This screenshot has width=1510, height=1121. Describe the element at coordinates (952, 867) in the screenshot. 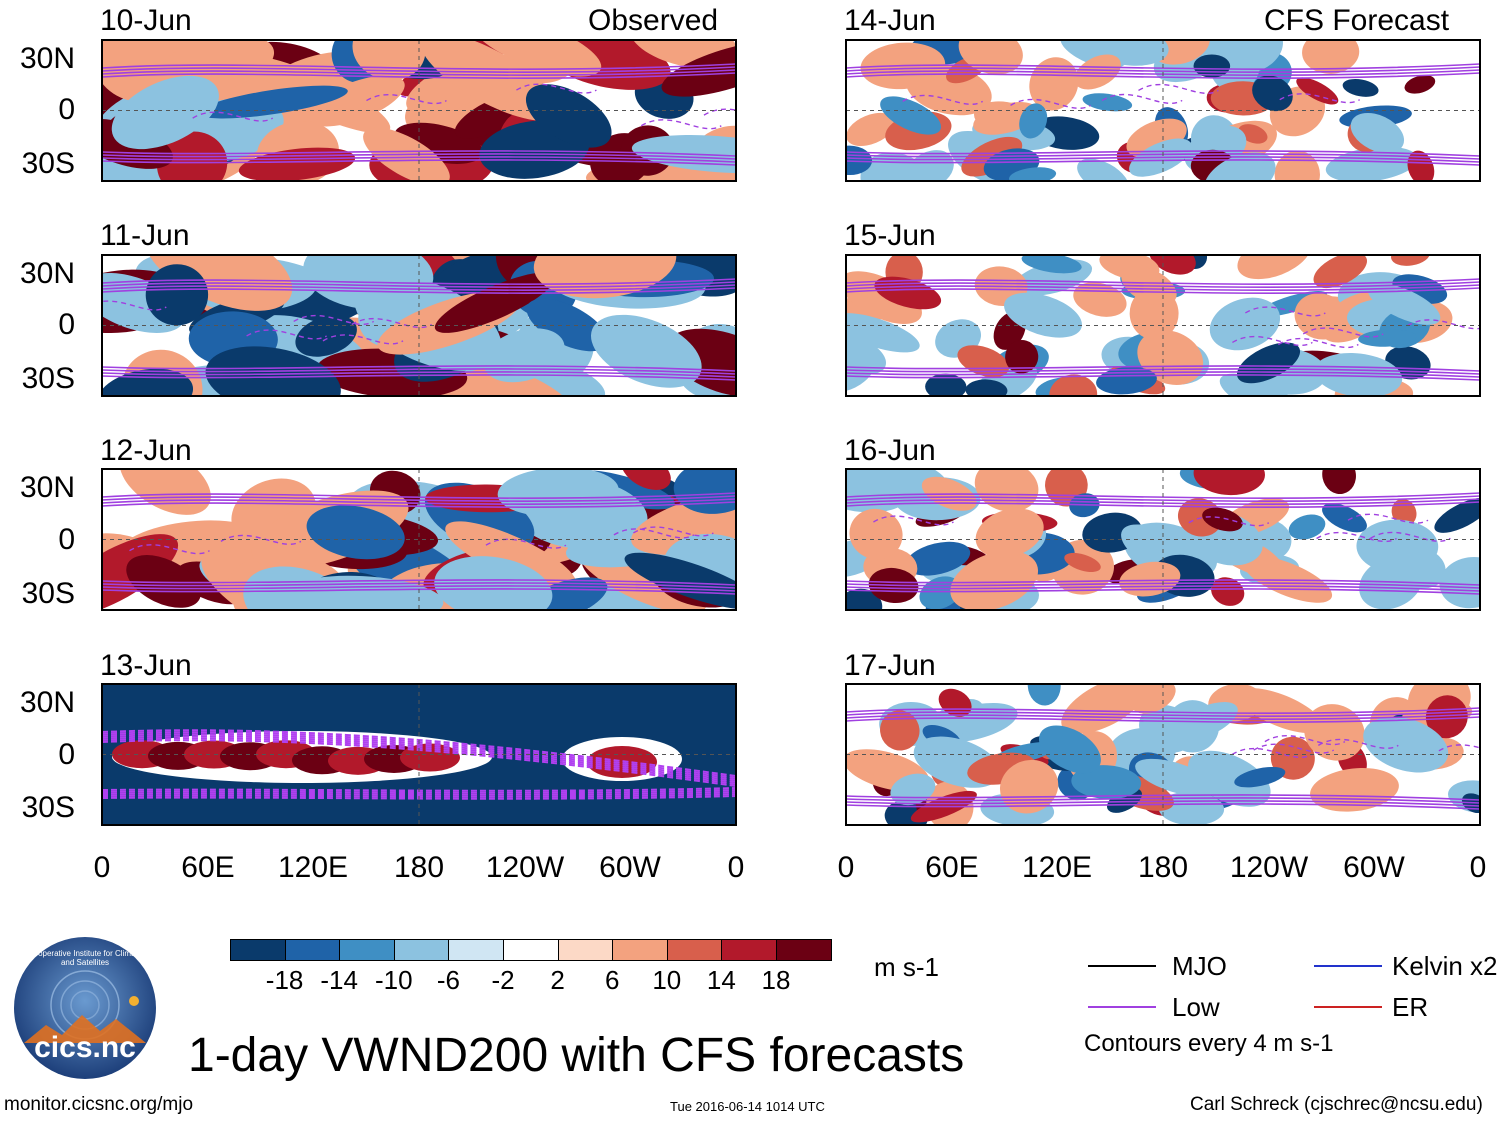

I see `lon-label: 60E` at that location.